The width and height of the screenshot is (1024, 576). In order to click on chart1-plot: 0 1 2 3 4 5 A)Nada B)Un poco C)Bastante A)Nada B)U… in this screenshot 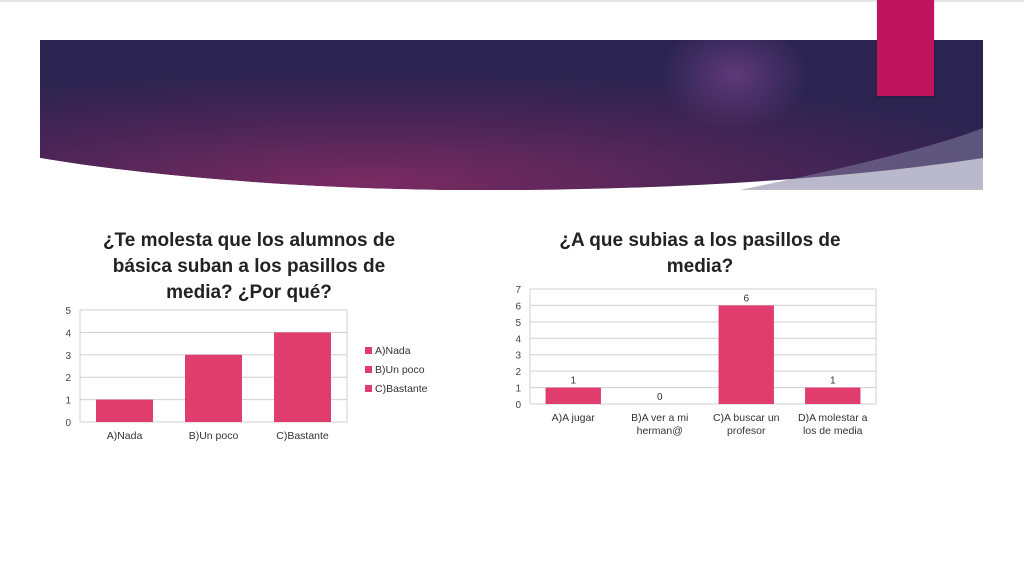, I will do `click(246, 374)`.